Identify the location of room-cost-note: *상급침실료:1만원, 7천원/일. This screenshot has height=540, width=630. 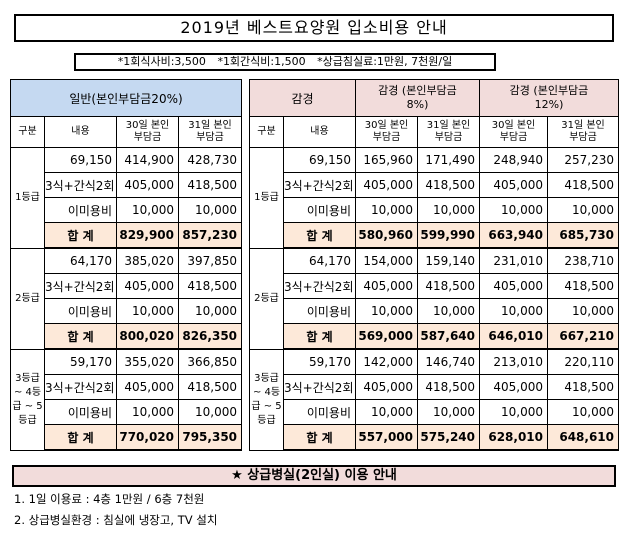
(385, 61).